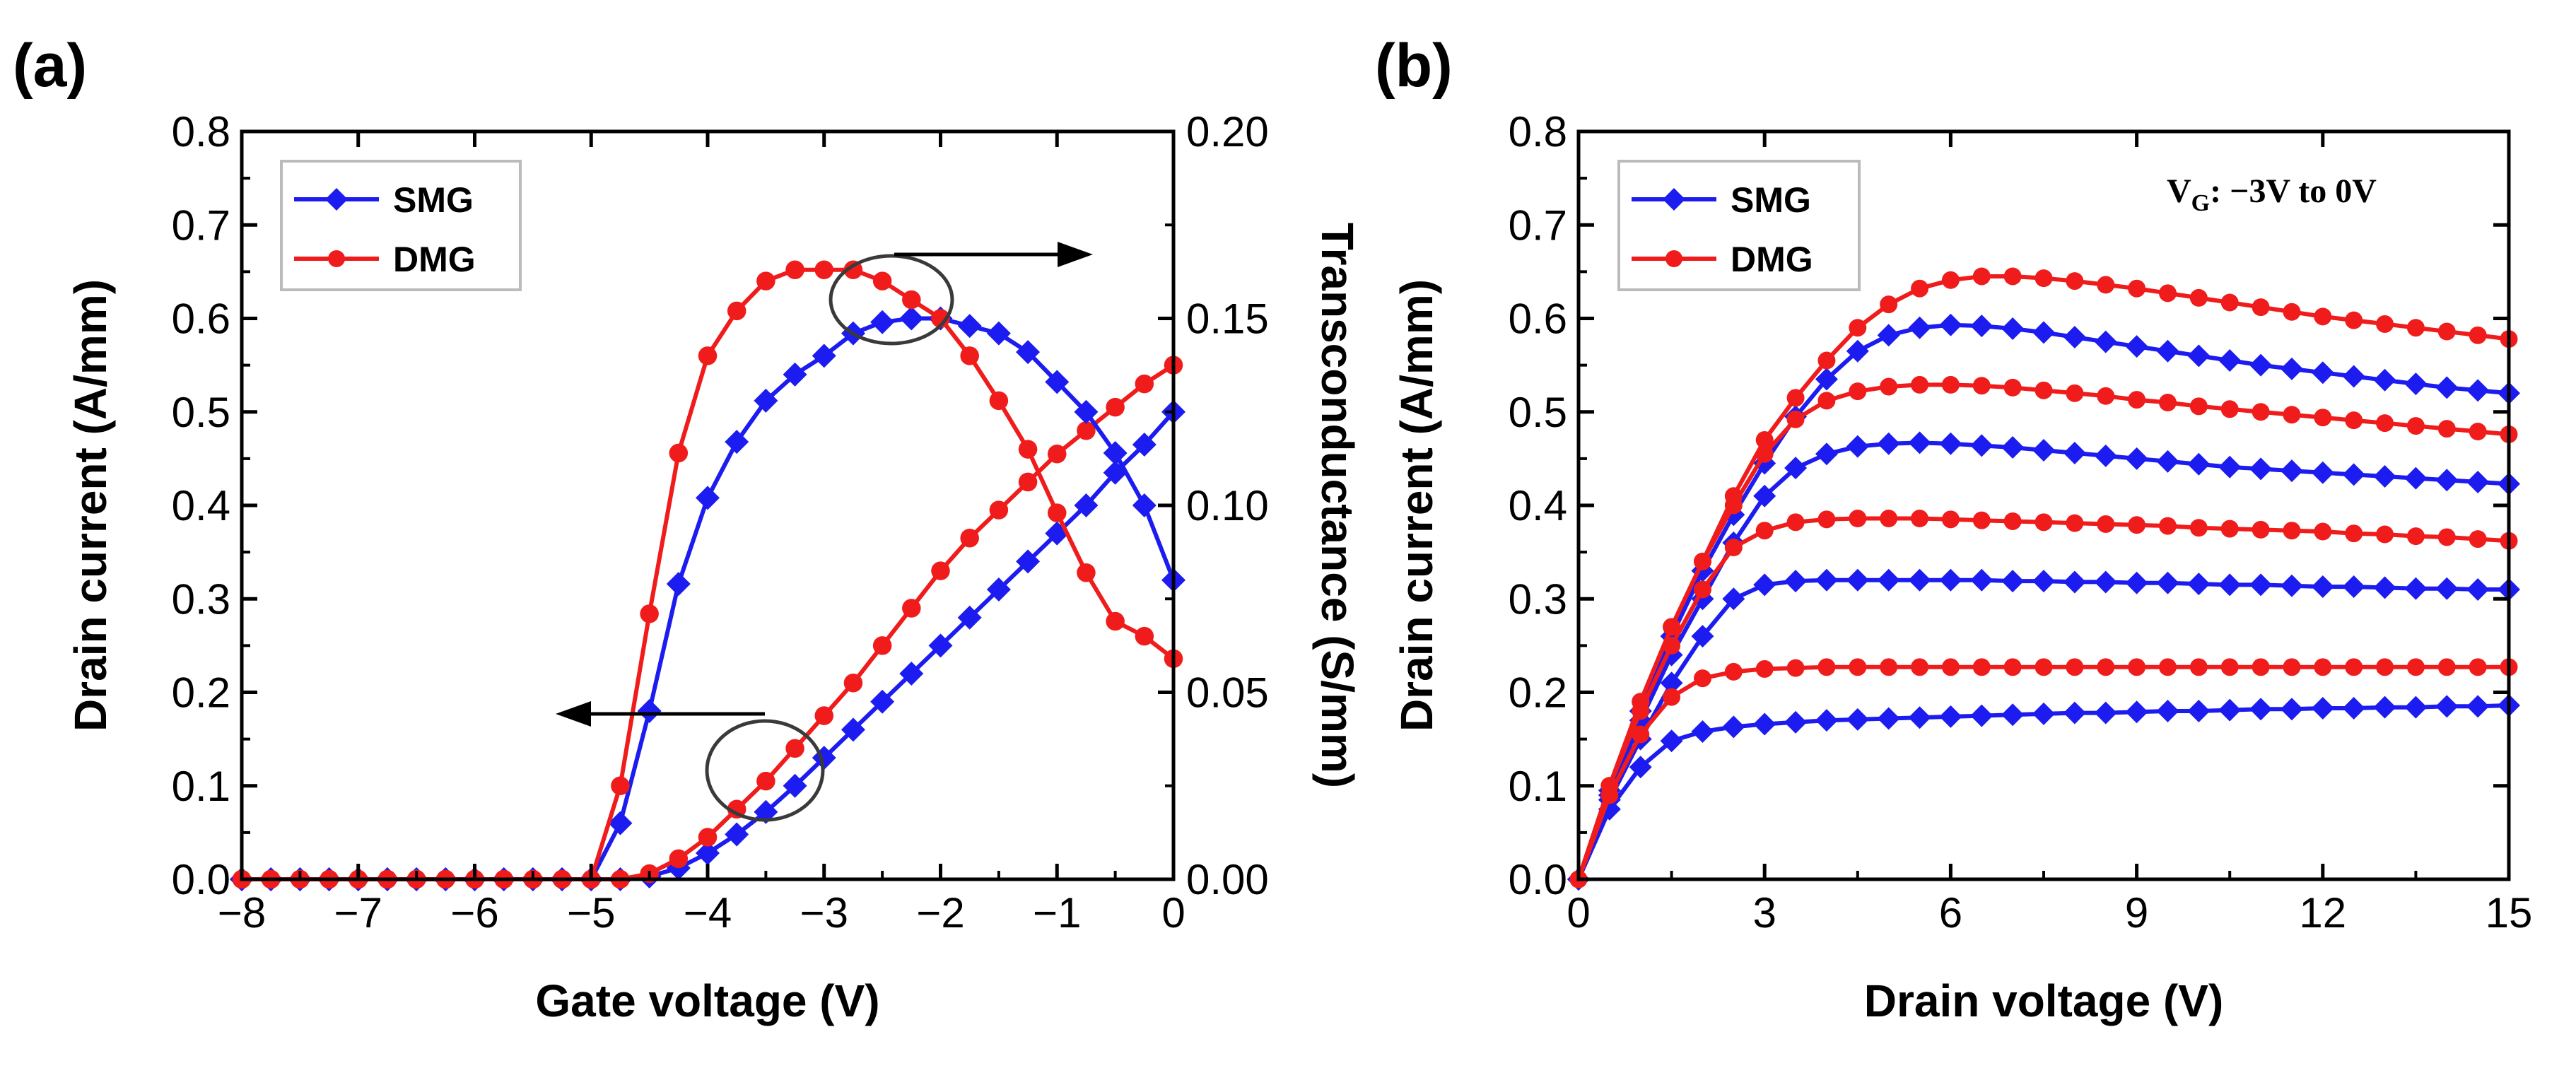 The height and width of the screenshot is (1068, 2576). What do you see at coordinates (1538, 225) in the screenshot?
I see `y-tick-label: 0.7` at bounding box center [1538, 225].